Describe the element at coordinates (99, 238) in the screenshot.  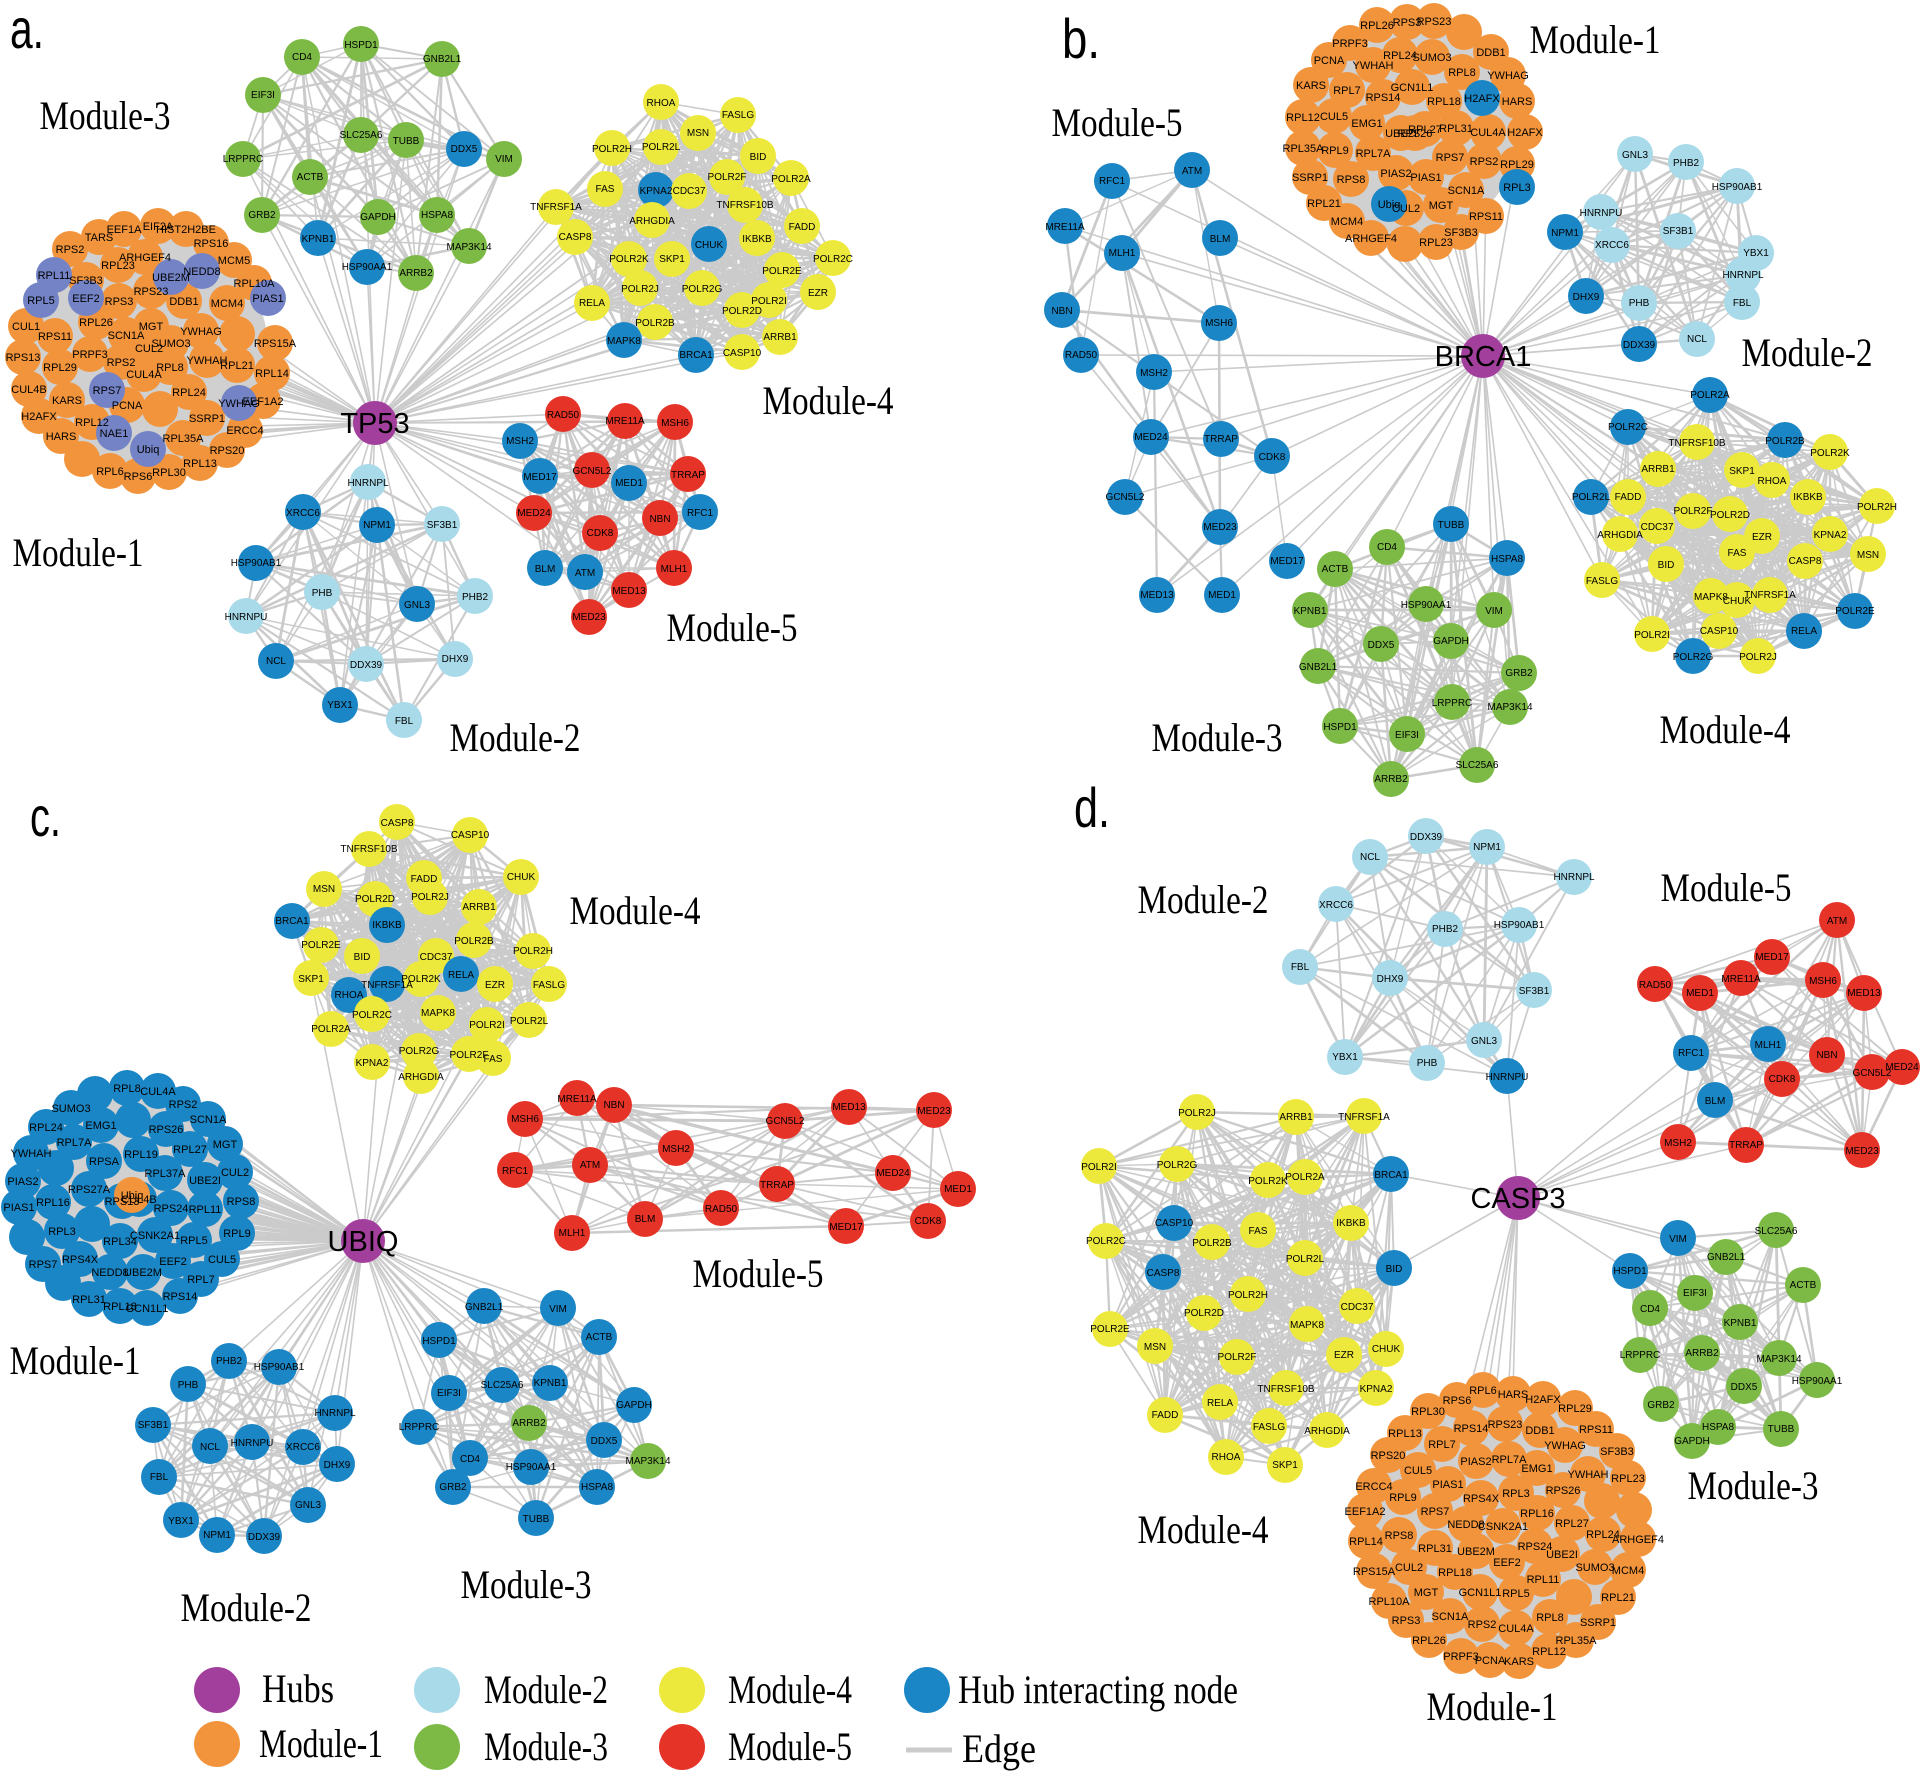
I see `svg-text: TARS` at that location.